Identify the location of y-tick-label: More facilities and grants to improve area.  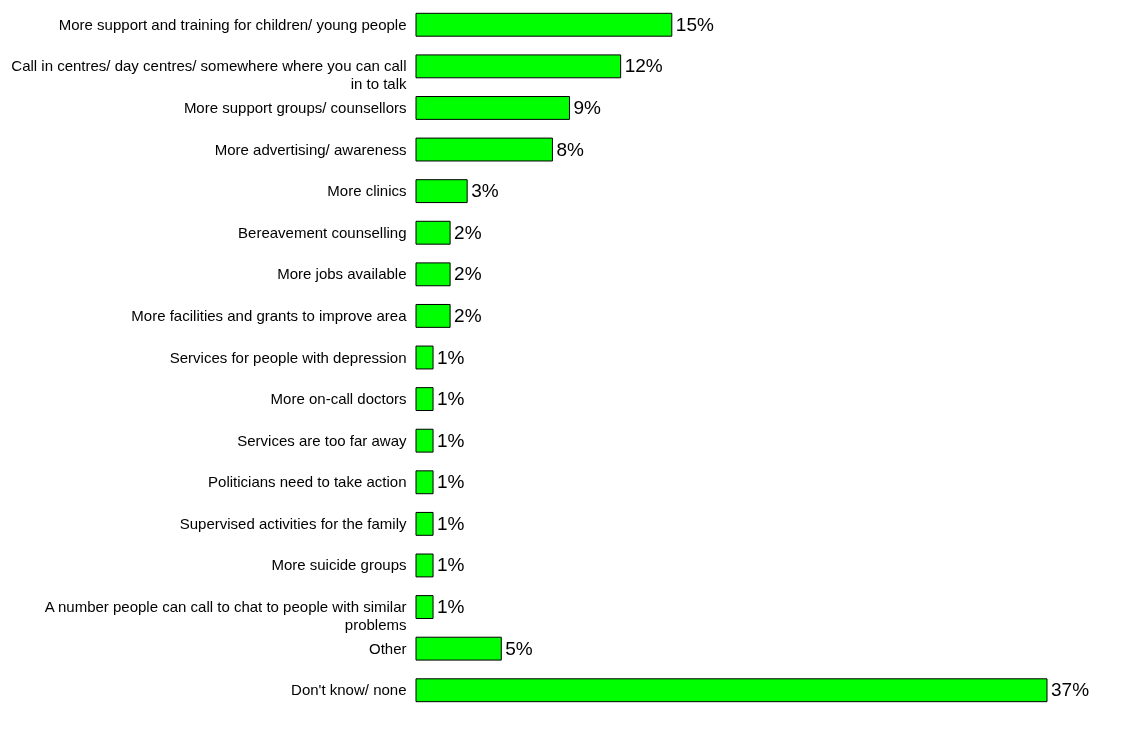
(269, 315).